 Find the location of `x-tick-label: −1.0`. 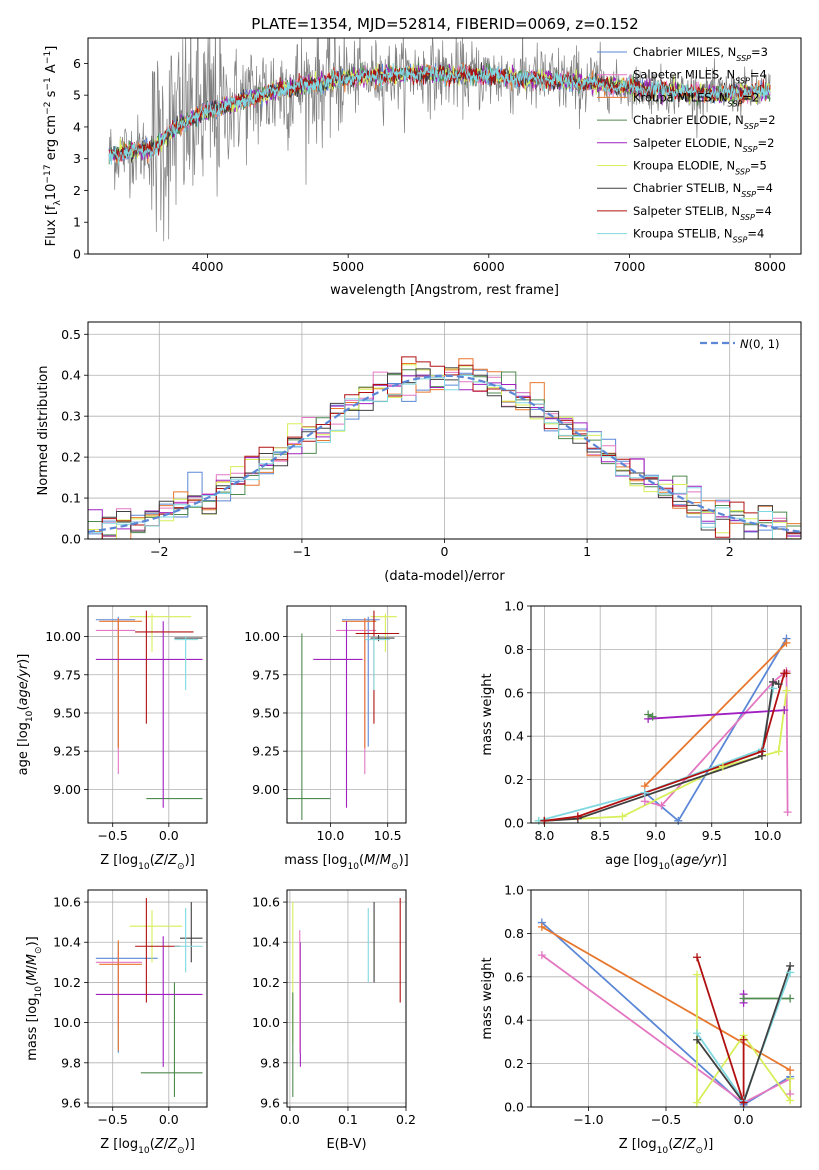

x-tick-label: −1.0 is located at coordinates (588, 1119).